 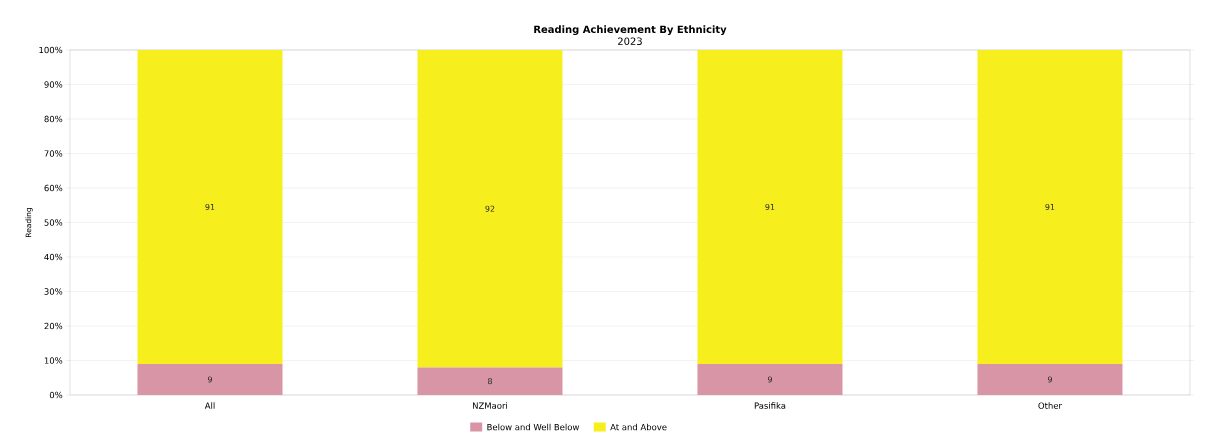 What do you see at coordinates (53, 222) in the screenshot?
I see `y-tick-label: 50%` at bounding box center [53, 222].